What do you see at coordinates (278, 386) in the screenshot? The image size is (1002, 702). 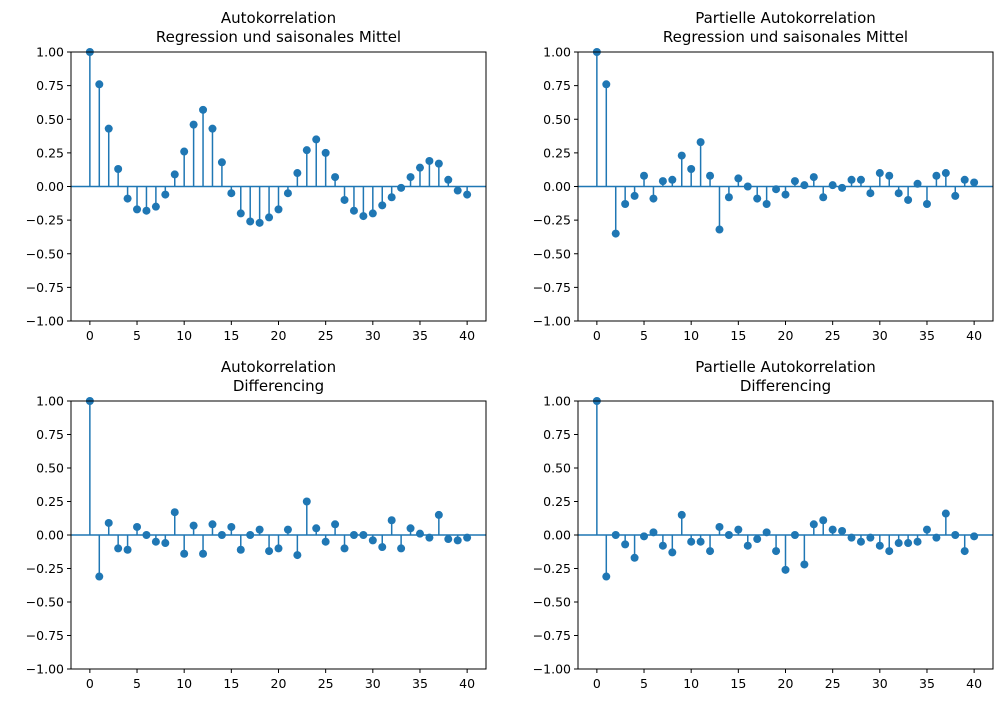 I see `chart-title-line: Differencing` at bounding box center [278, 386].